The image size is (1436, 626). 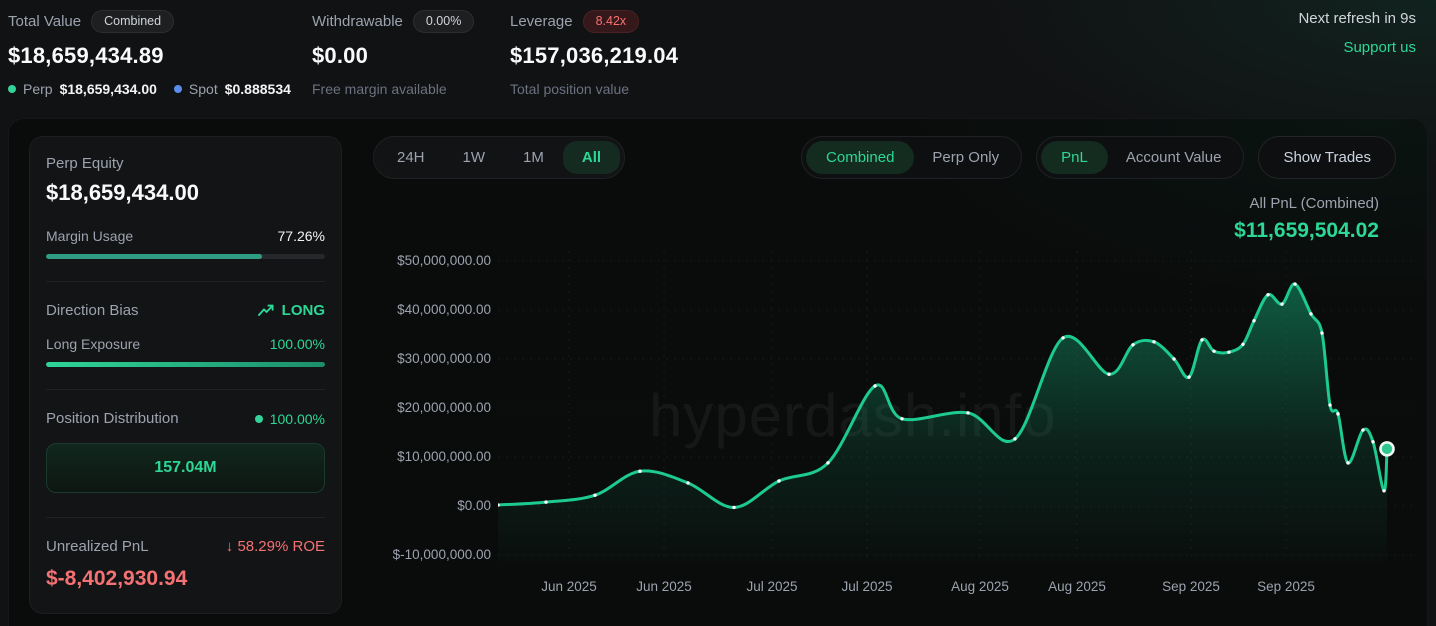 What do you see at coordinates (297, 344) in the screenshot?
I see `long-exposure-percent: 100.00%` at bounding box center [297, 344].